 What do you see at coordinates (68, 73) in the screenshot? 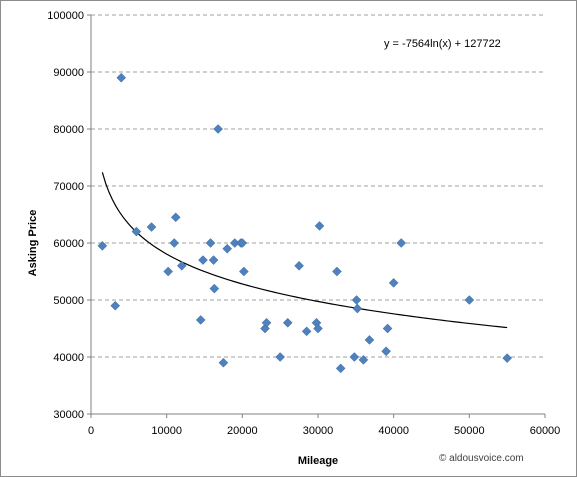
I see `y-tick-label: 90000` at bounding box center [68, 73].